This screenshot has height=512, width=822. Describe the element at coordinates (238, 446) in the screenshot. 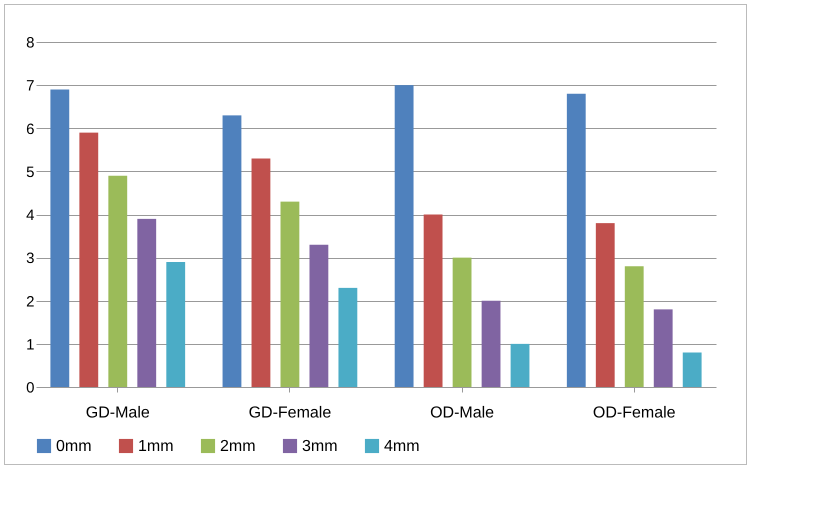

I see `legend-label: 2mm` at that location.